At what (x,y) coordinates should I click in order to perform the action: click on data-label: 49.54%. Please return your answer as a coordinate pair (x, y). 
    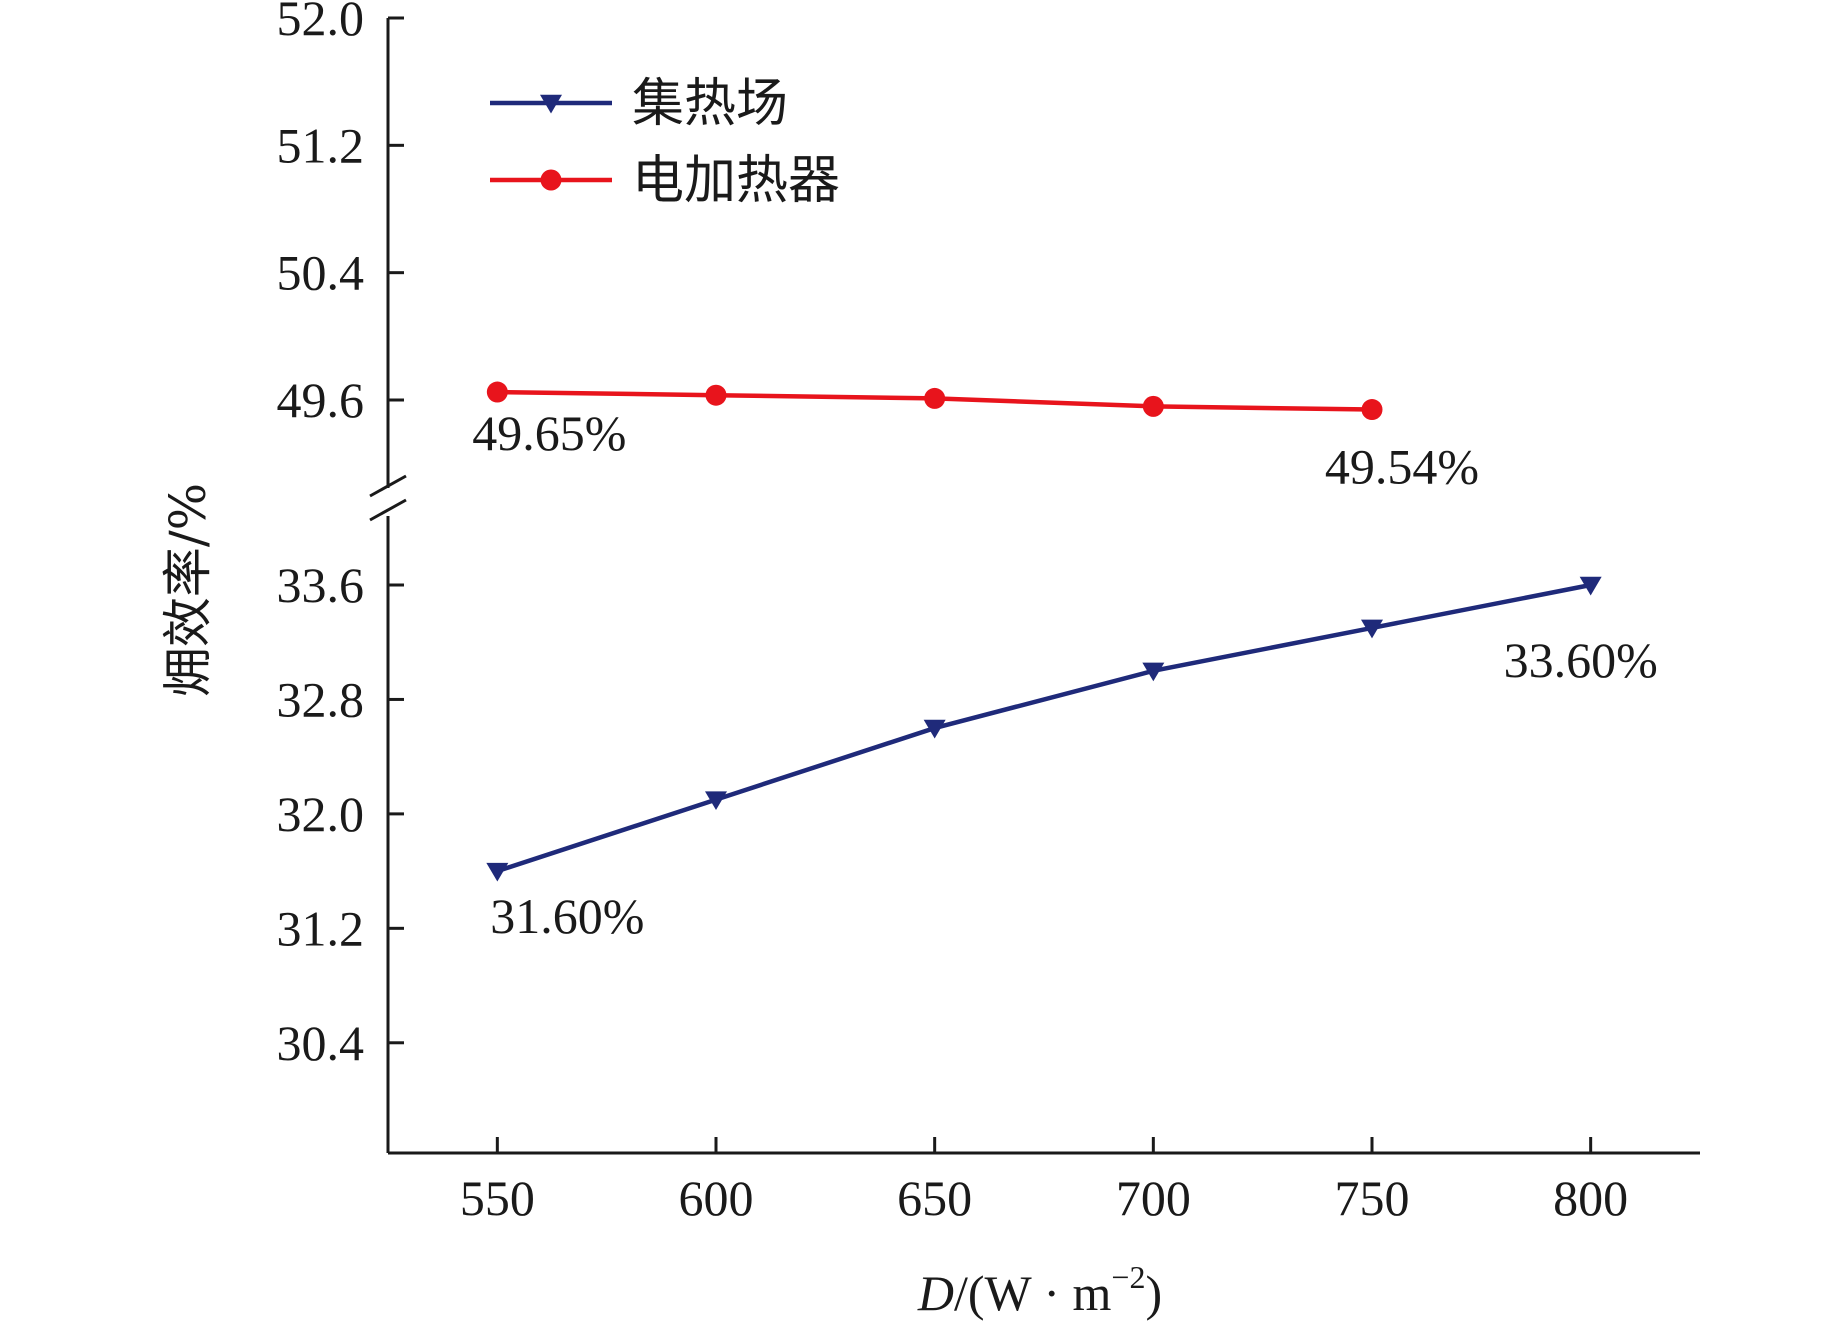
    Looking at the image, I should click on (1402, 467).